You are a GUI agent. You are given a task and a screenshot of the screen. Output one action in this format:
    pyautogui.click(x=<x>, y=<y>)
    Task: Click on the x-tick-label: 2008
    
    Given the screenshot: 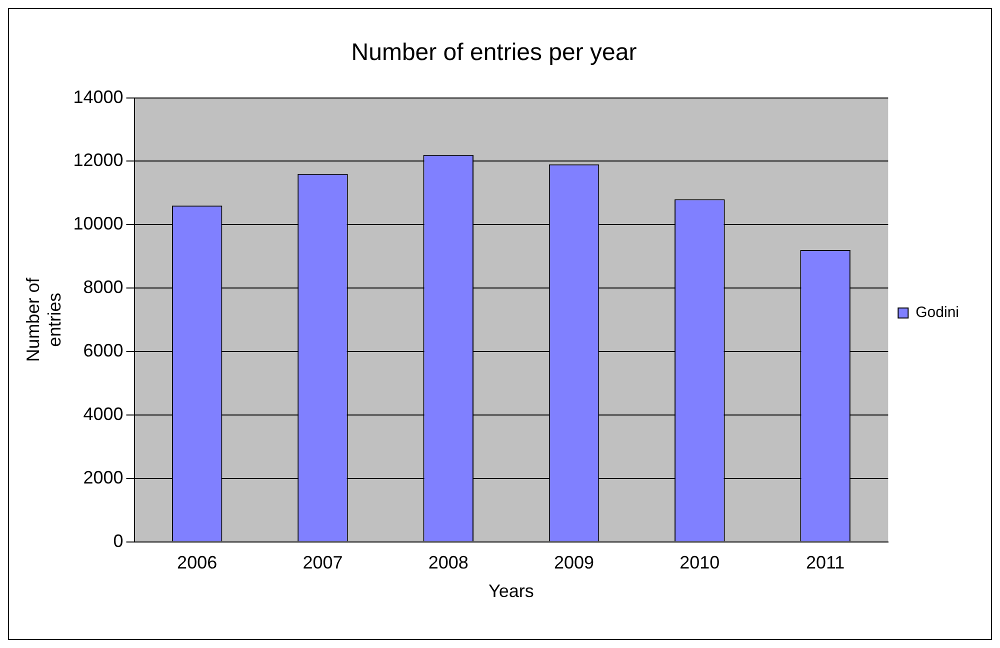 What is the action you would take?
    pyautogui.click(x=448, y=562)
    